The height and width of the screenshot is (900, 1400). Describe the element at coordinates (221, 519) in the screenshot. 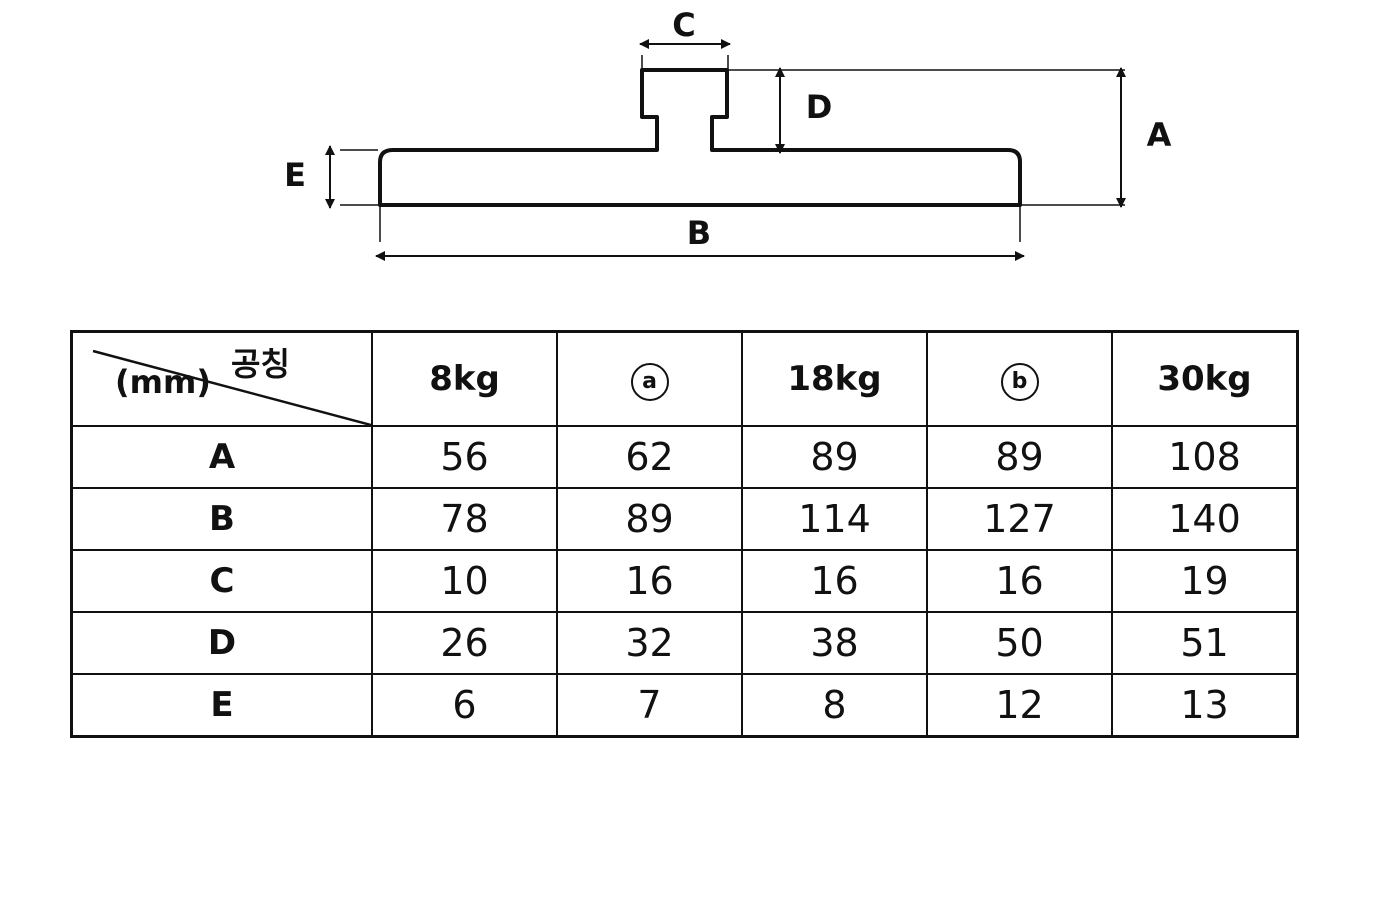

I see `row-label: B` at that location.